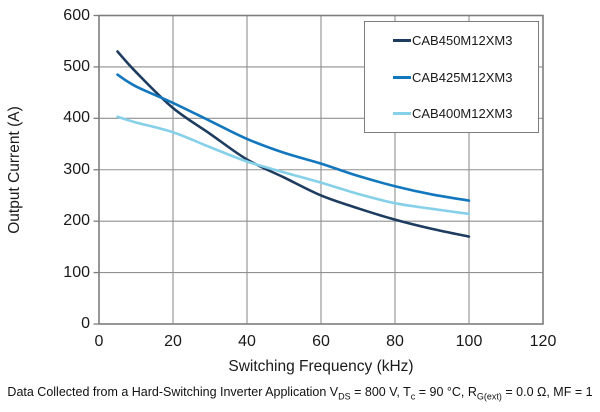 This screenshot has height=412, width=600. I want to click on caption-text: = 0.0 Ω, MF = 1, so click(547, 392).